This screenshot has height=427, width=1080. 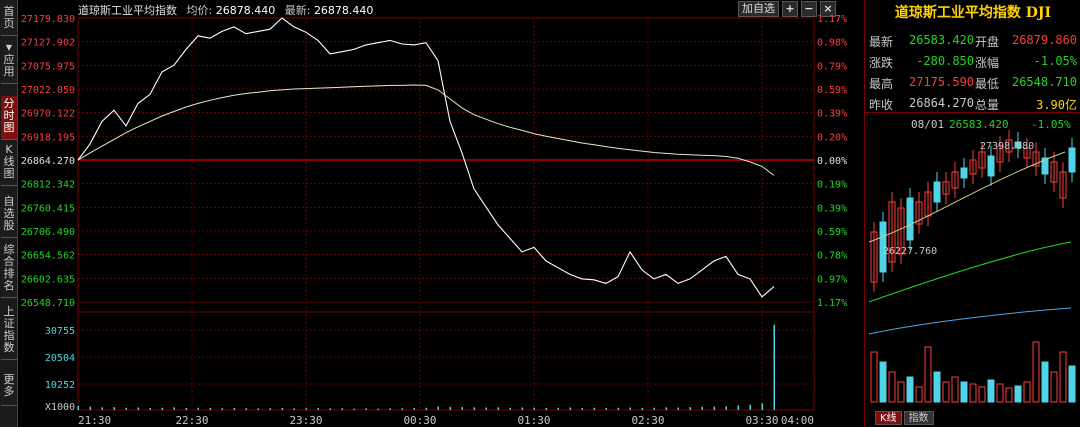 What do you see at coordinates (647, 420) in the screenshot?
I see `time-tick: 02:30` at bounding box center [647, 420].